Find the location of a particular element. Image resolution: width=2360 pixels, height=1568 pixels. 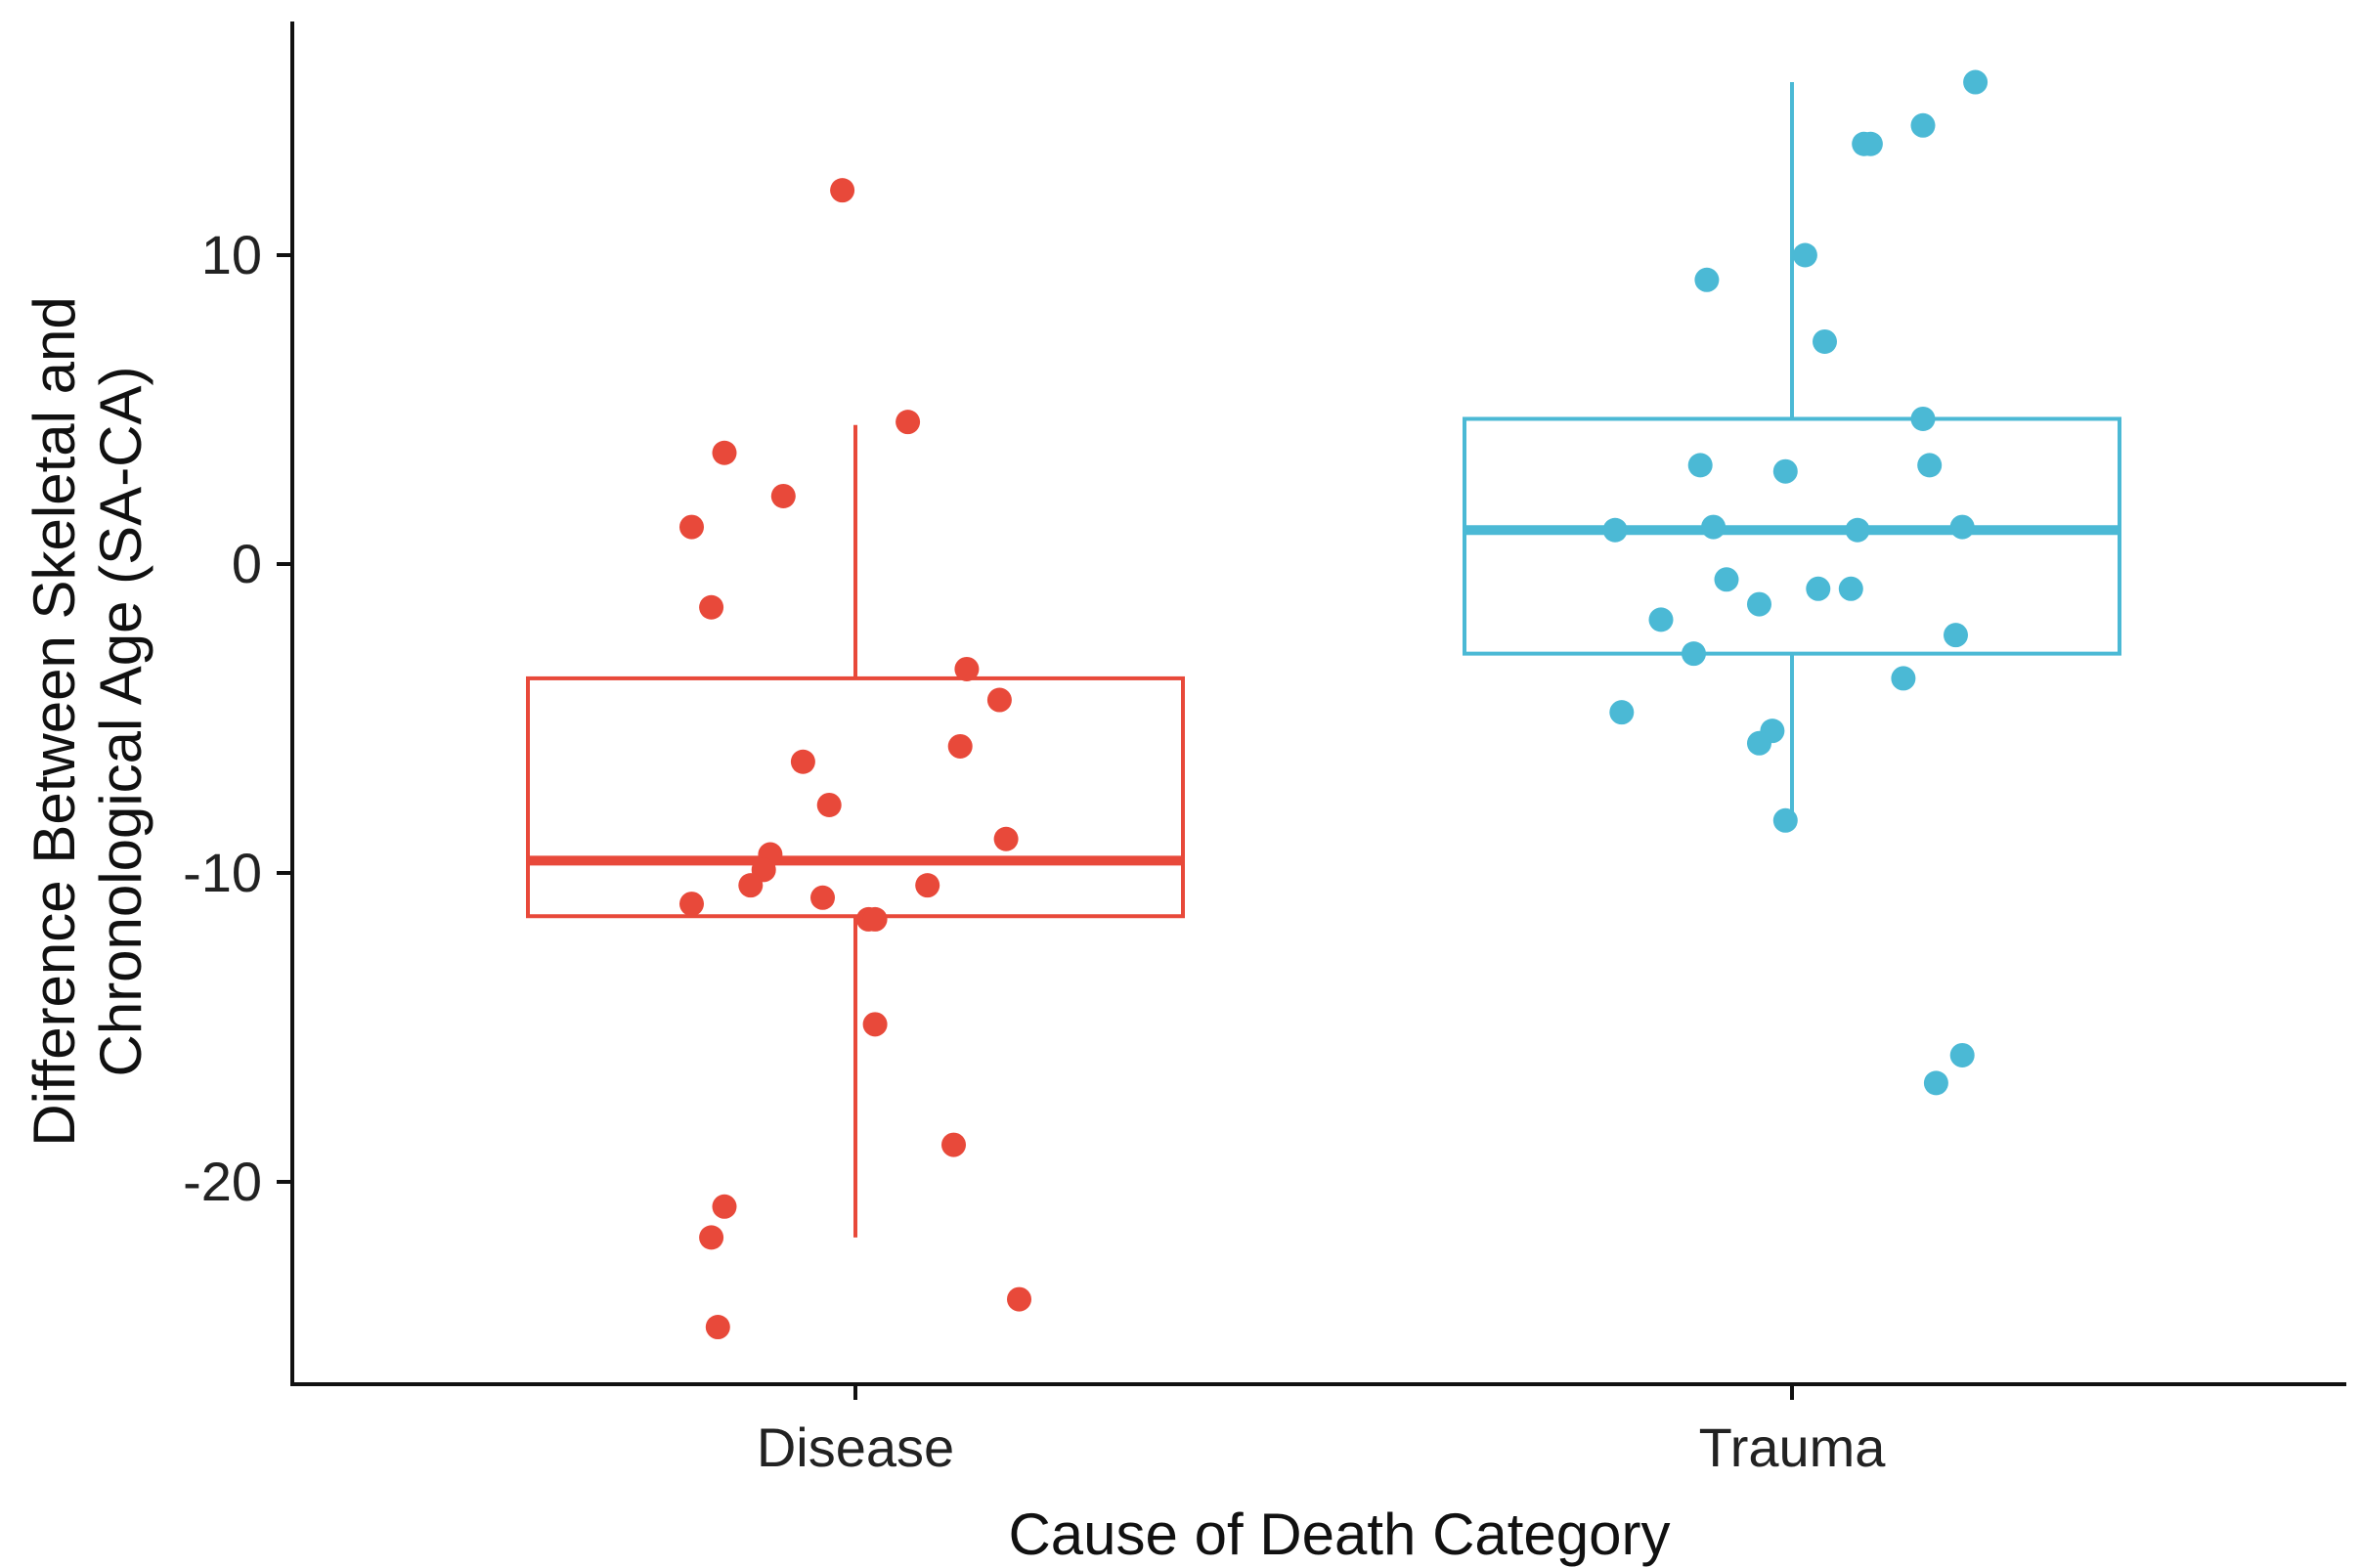

x-tick-label: Disease is located at coordinates (855, 1447).